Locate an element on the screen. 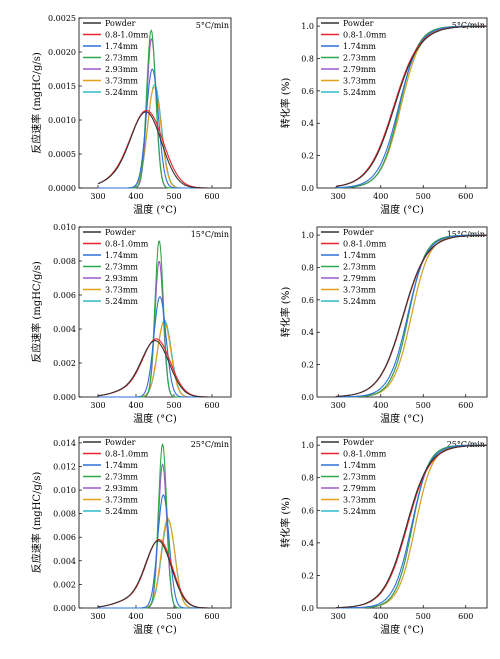 The image size is (500, 659). y-tick-label: 0.0020 is located at coordinates (62, 52).